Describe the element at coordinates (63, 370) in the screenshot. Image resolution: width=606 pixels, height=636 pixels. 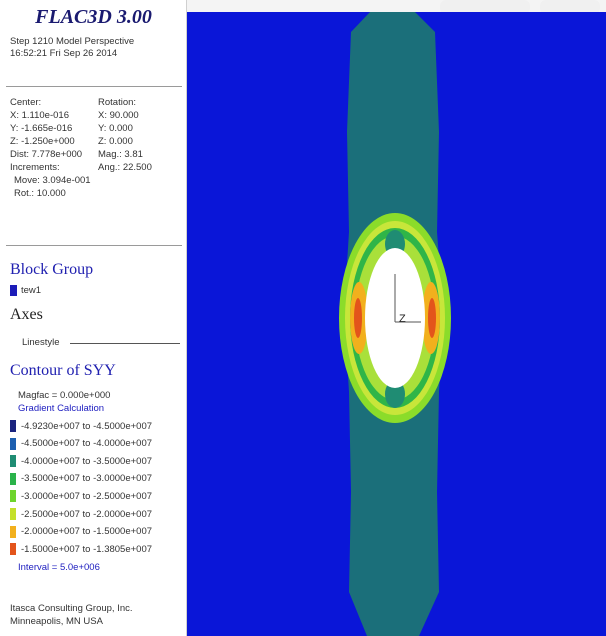
I see `contour-title: Contour of SYY` at that location.